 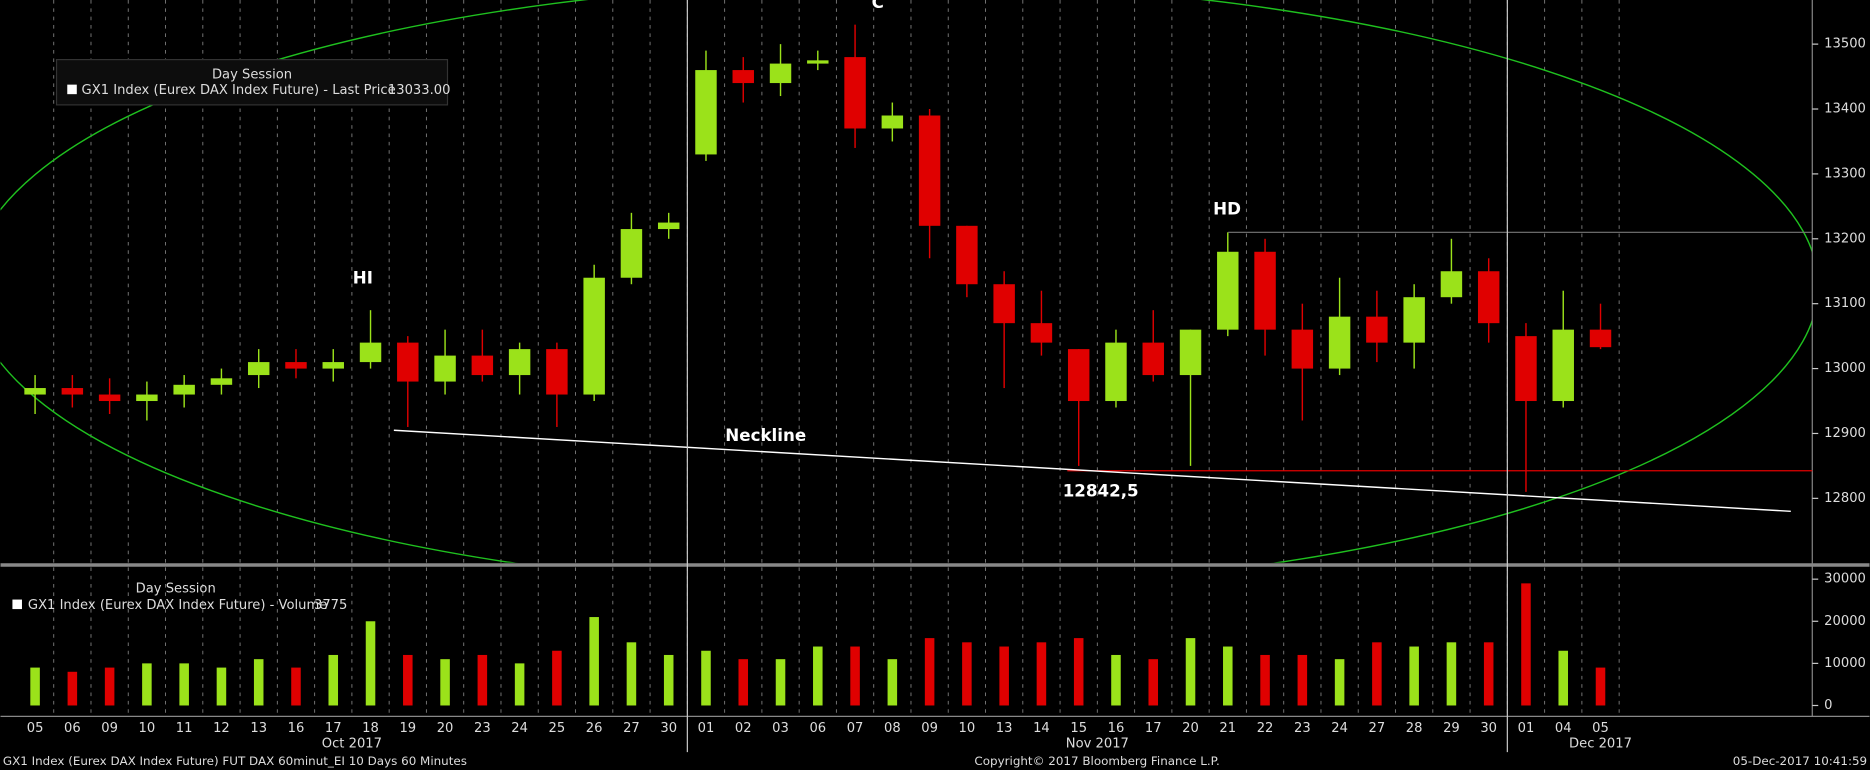 I want to click on x-tick-label: 18, so click(x=370, y=728).